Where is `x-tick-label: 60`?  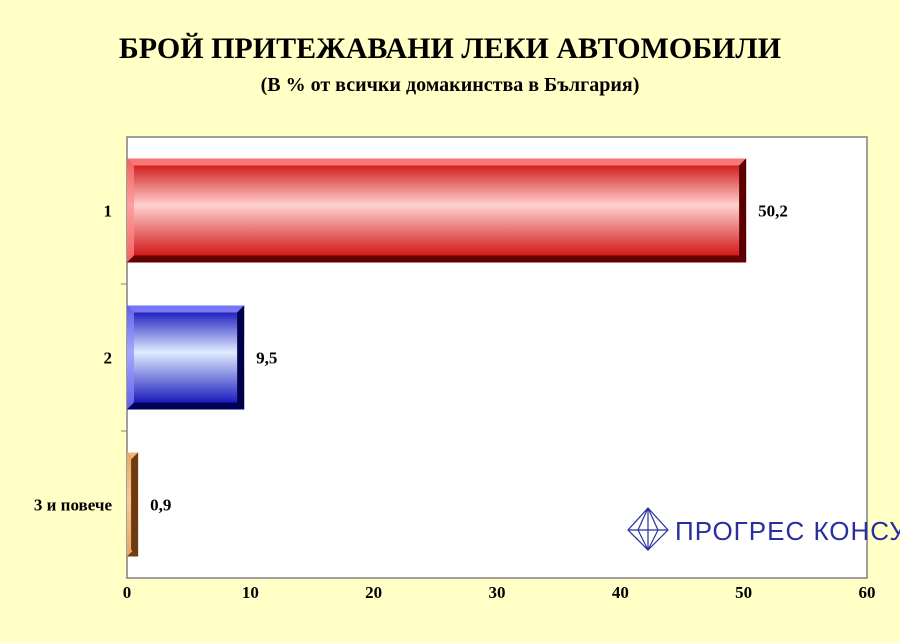
x-tick-label: 60 is located at coordinates (867, 592).